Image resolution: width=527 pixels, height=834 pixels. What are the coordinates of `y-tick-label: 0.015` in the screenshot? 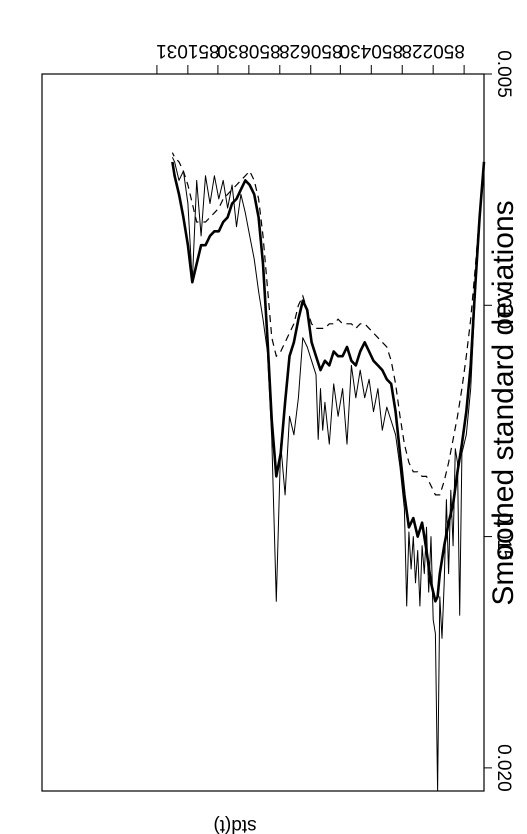 It's located at (503, 537).